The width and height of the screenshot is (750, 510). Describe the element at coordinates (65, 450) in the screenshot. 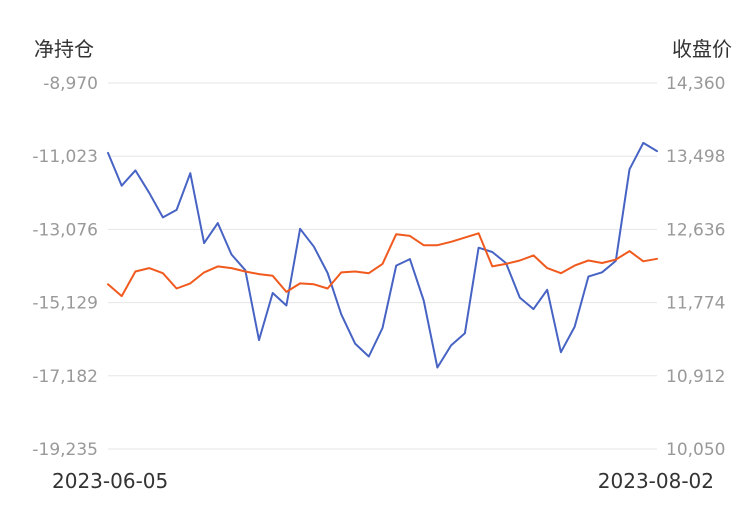

I see `left-axis-tick-label: -19,235` at that location.